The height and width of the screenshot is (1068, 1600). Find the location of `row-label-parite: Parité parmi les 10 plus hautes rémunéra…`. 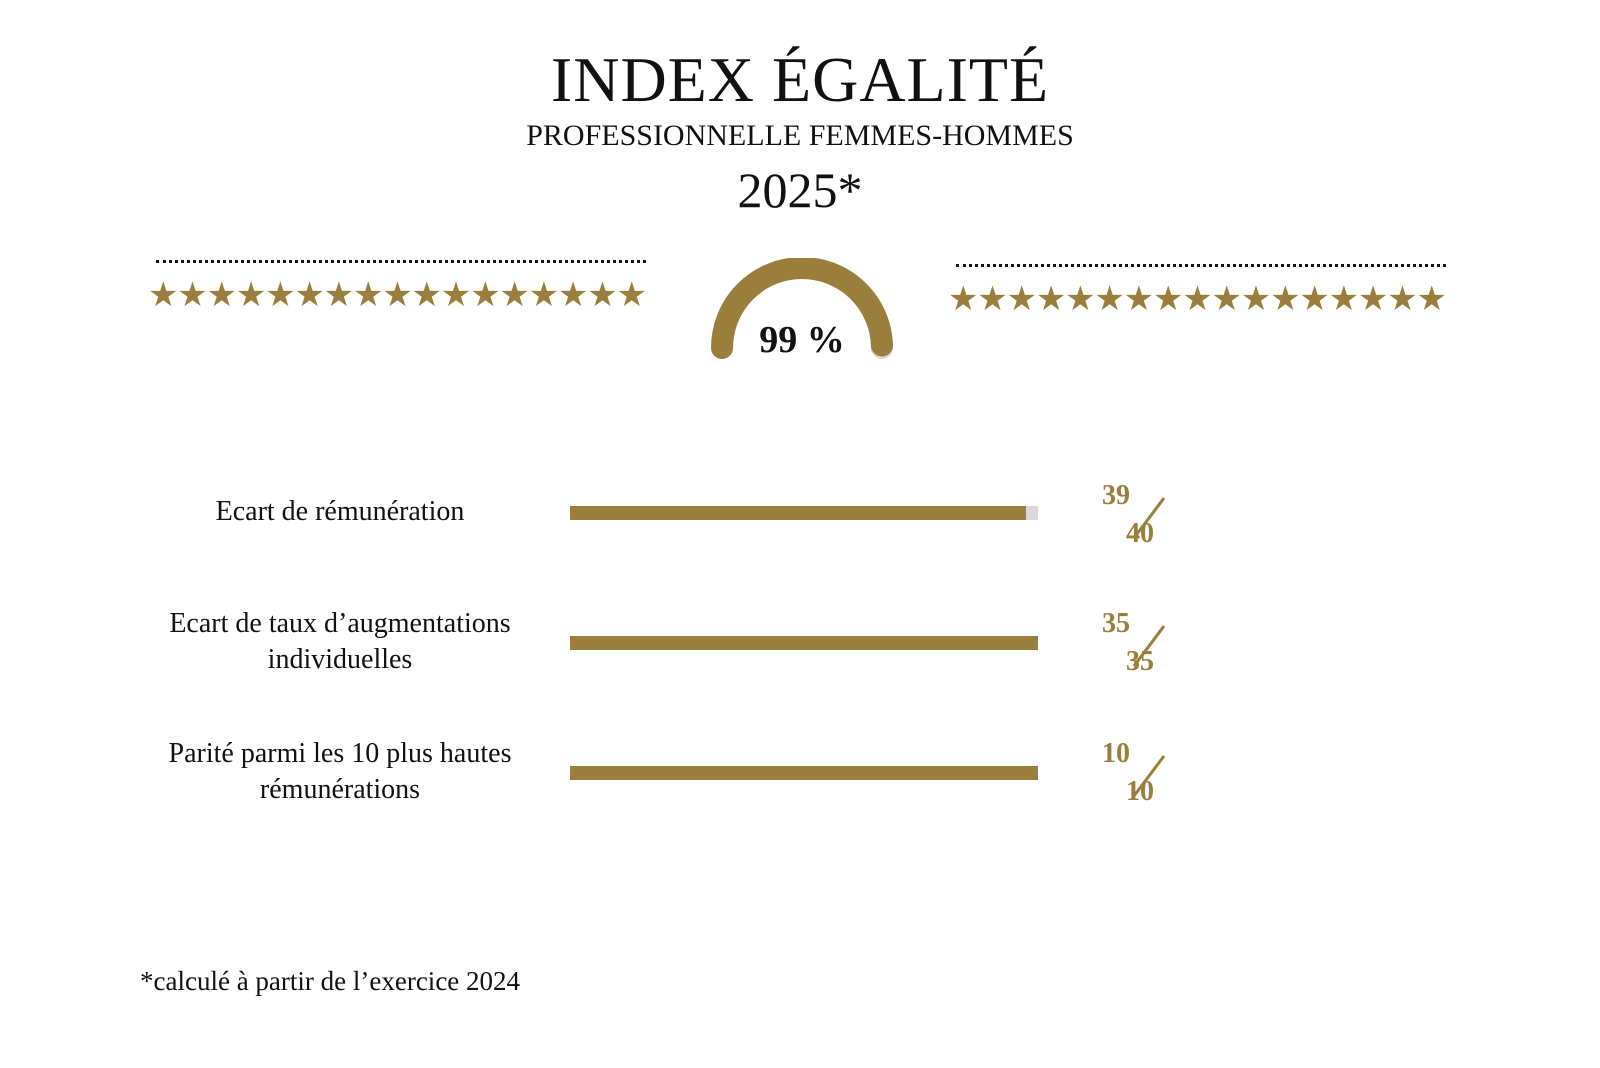

row-label-parite: Parité parmi les 10 plus hautes rémunéra… is located at coordinates (340, 771).